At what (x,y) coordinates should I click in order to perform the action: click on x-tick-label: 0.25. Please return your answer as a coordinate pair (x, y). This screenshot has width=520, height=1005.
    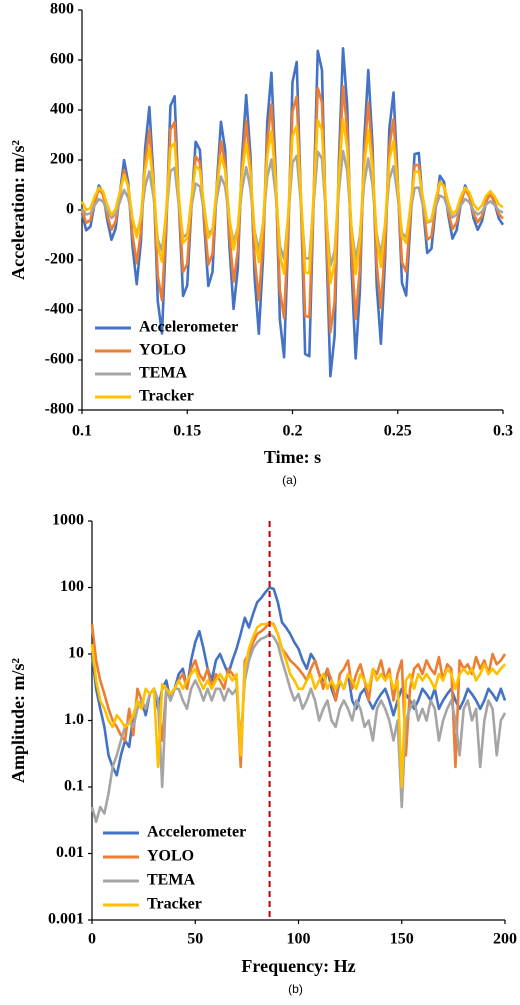
    Looking at the image, I should click on (398, 431).